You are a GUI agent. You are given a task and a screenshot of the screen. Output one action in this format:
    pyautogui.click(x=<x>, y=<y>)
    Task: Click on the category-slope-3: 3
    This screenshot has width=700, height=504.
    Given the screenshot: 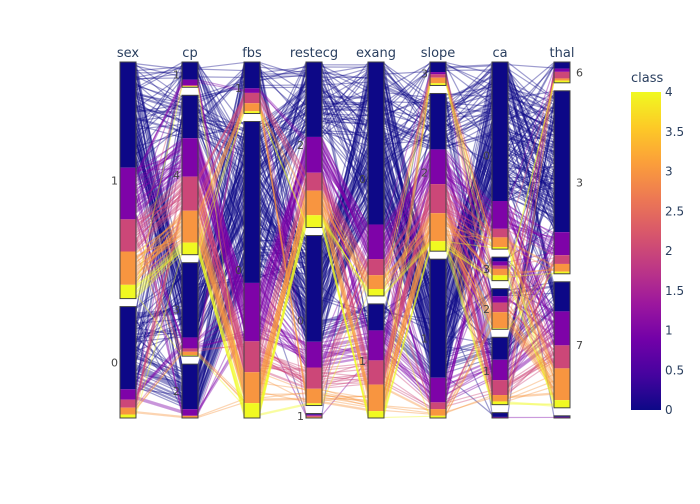 What is the action you would take?
    pyautogui.click(x=433, y=73)
    